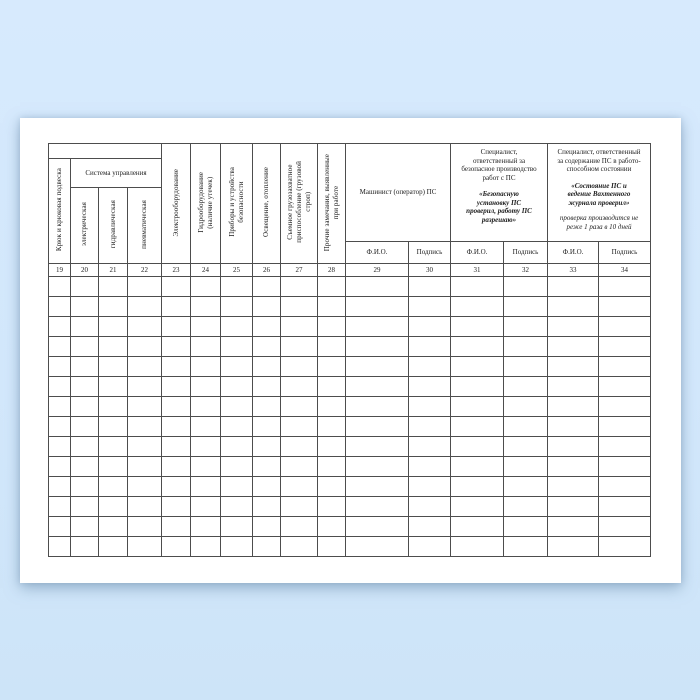 The image size is (700, 700). Describe the element at coordinates (144, 225) in the screenshot. I see `header-col-22: пневматическая` at that location.